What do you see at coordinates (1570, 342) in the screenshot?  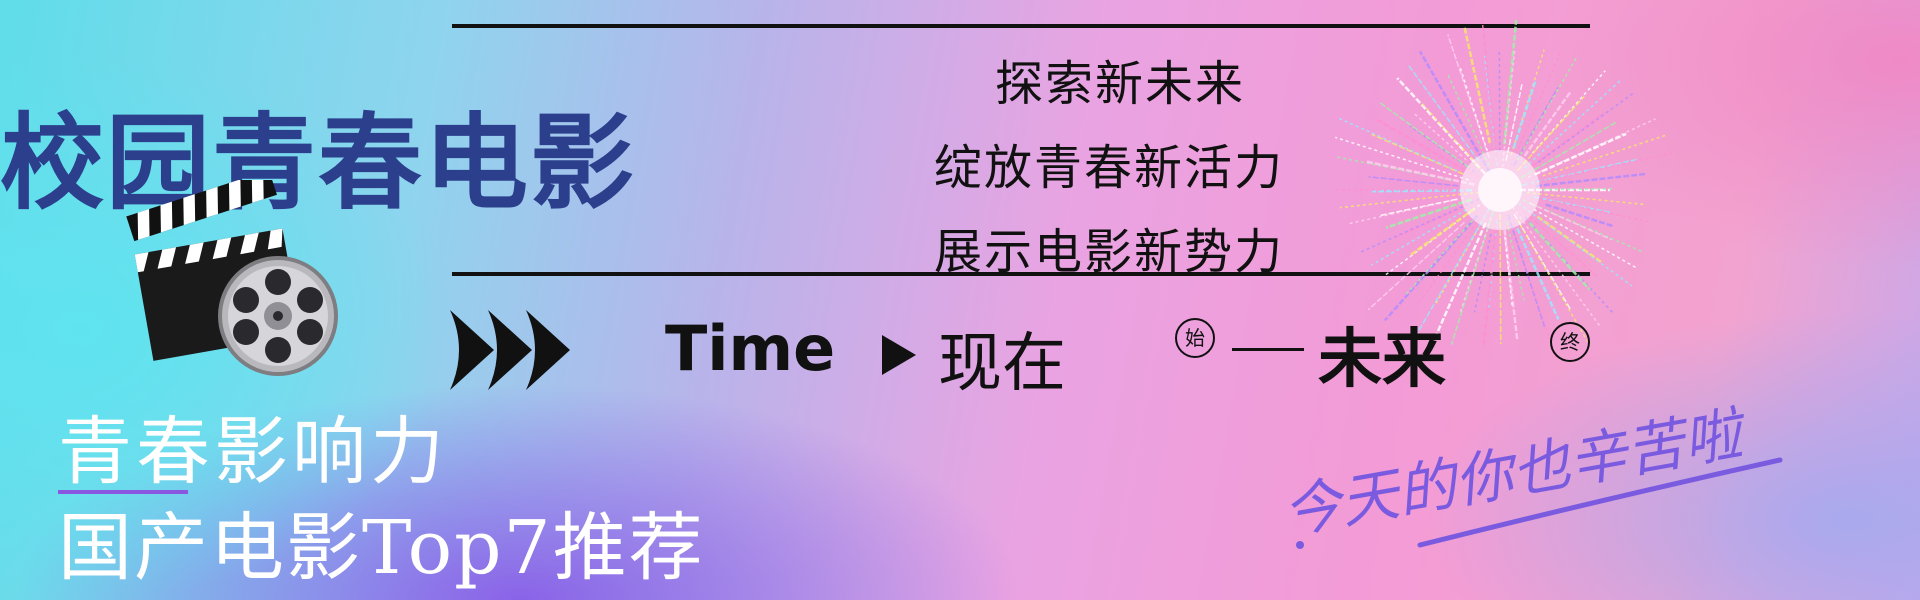 I see `timeline-end-mark: 终` at bounding box center [1570, 342].